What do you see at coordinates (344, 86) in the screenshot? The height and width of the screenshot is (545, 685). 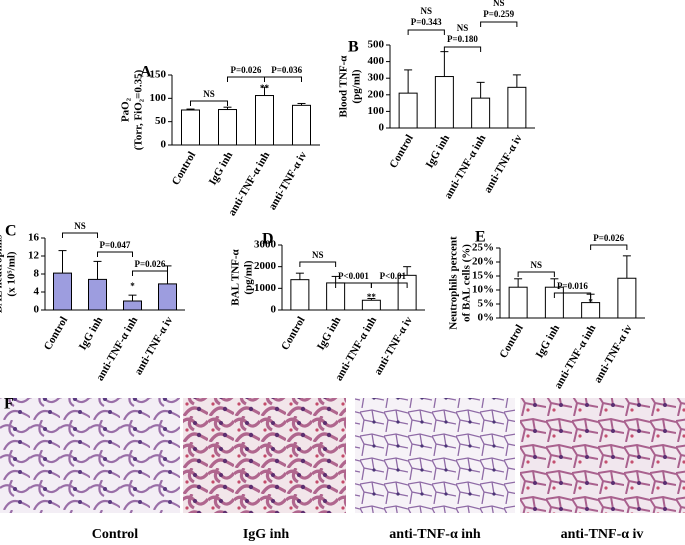 I see `y-axis-label: Blood TNF-α` at bounding box center [344, 86].